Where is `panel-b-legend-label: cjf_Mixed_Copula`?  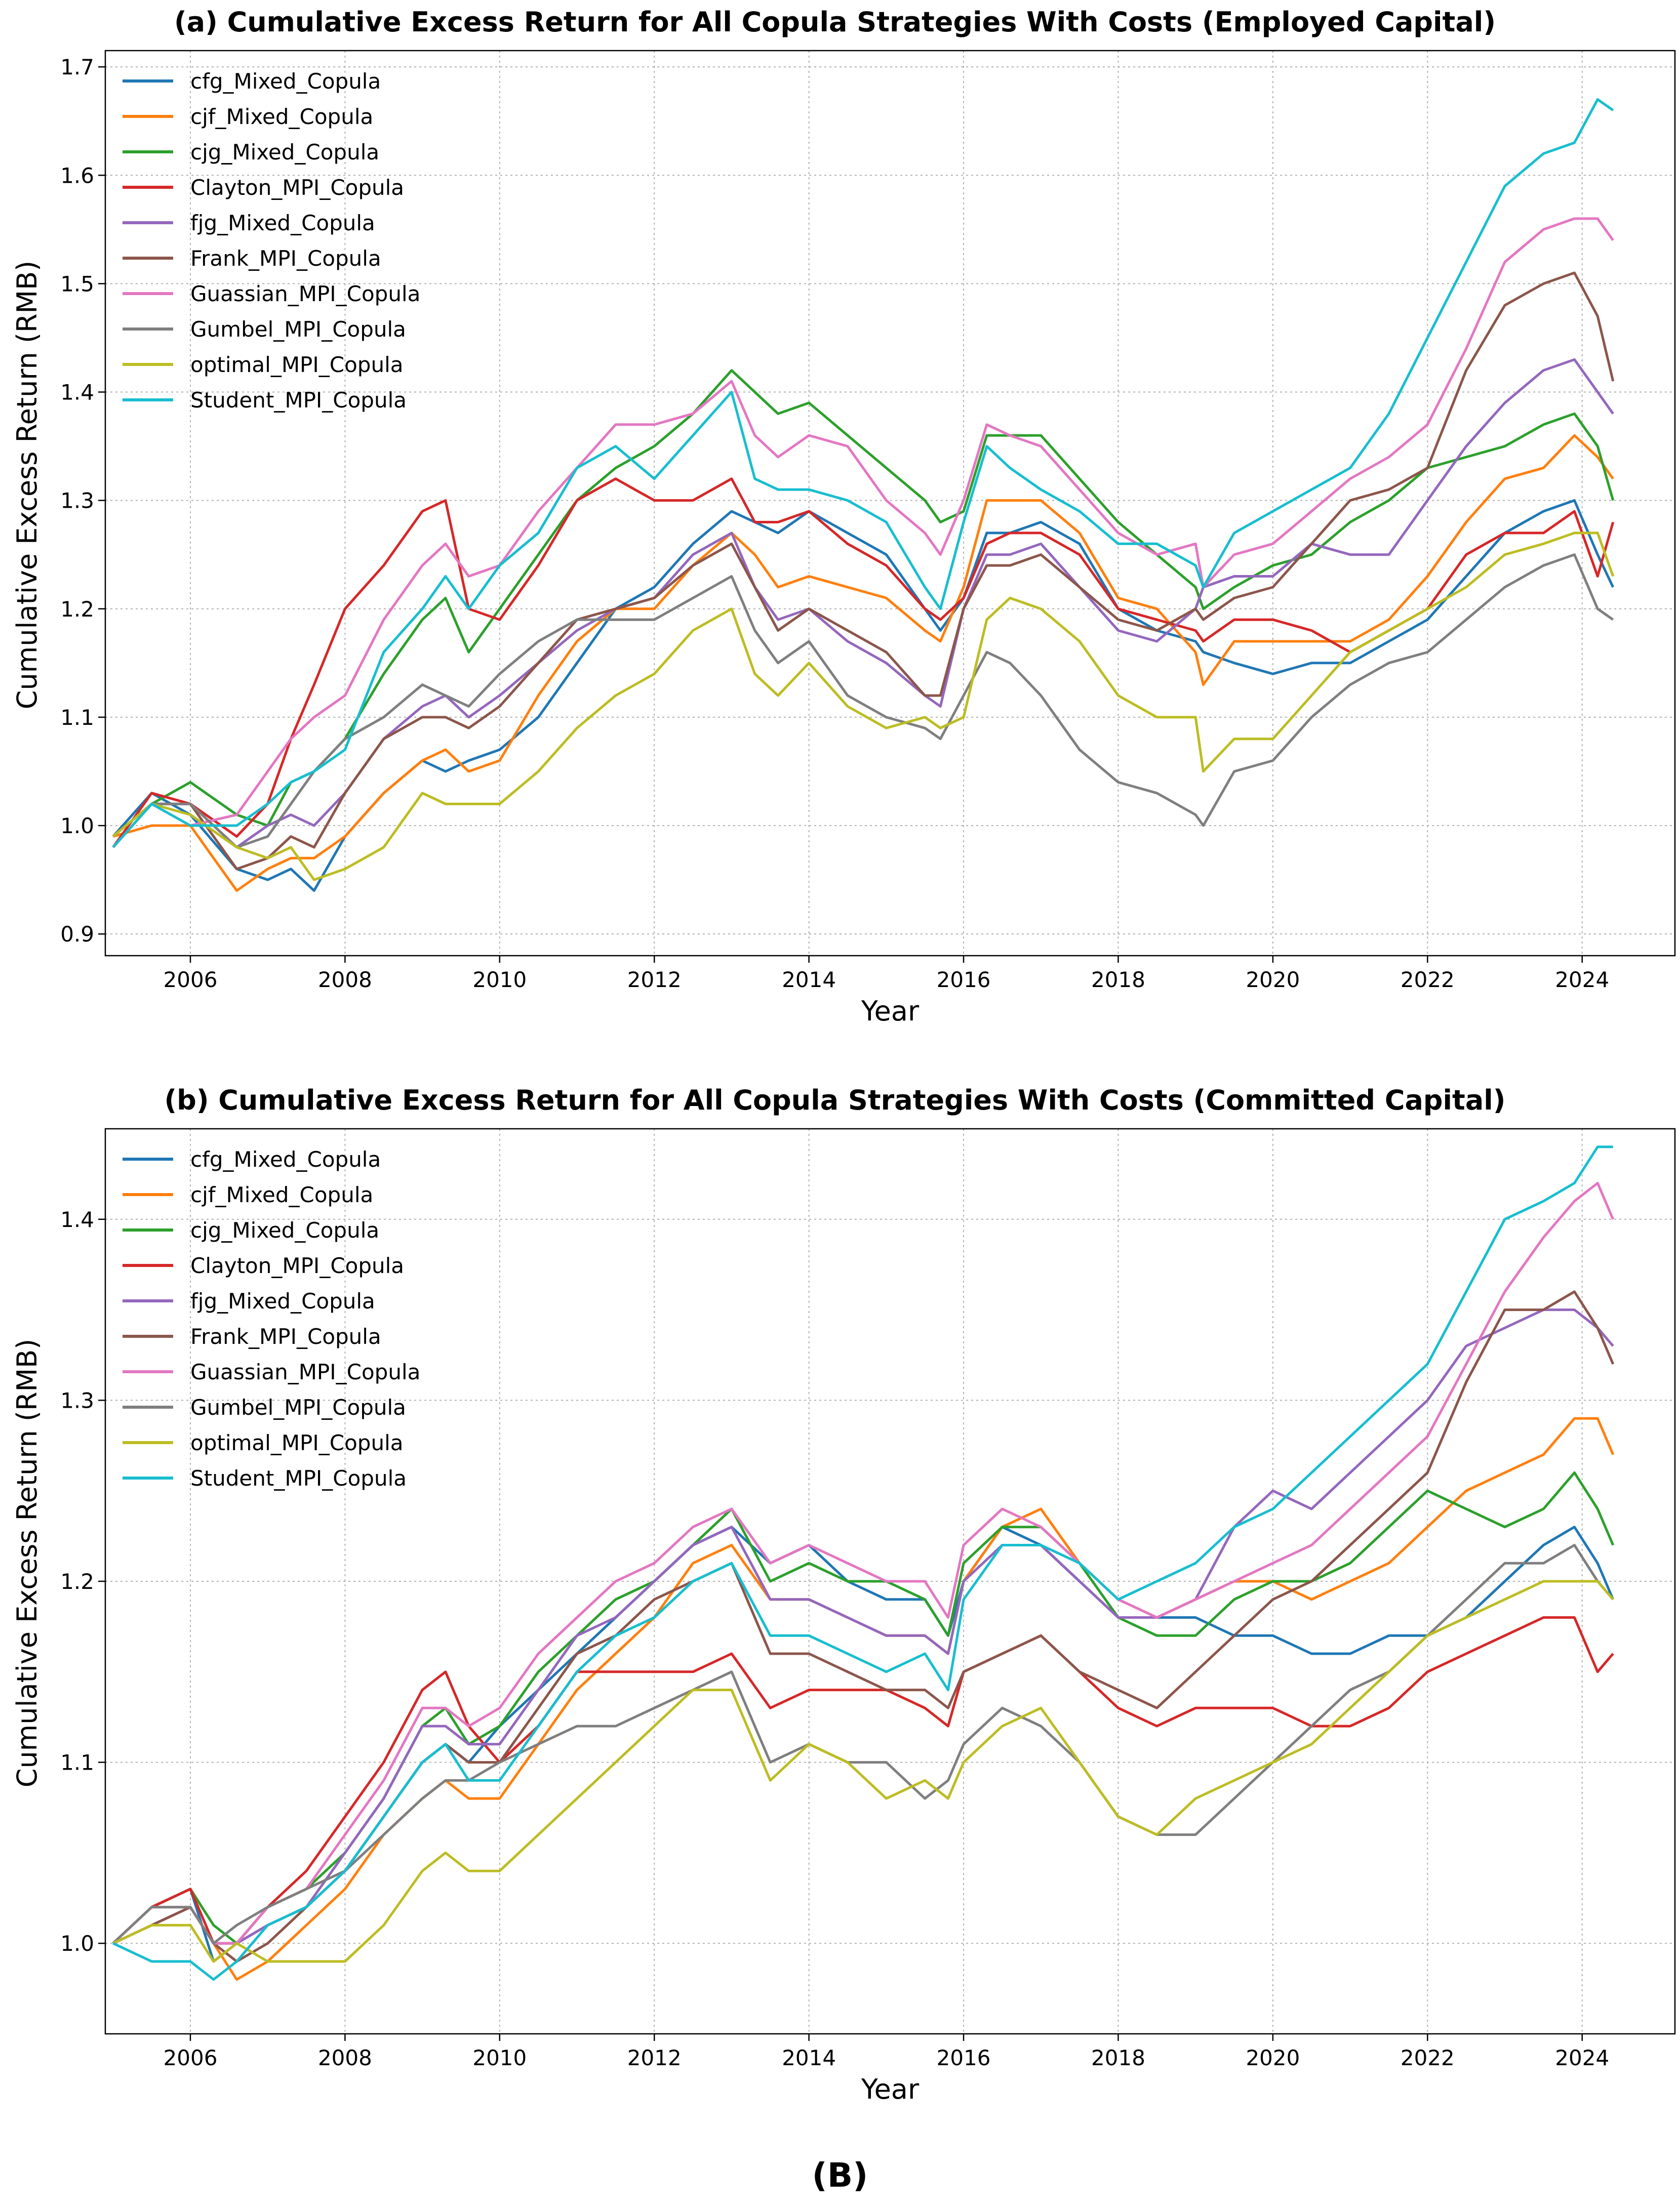 panel-b-legend-label: cjf_Mixed_Copula is located at coordinates (281, 1194).